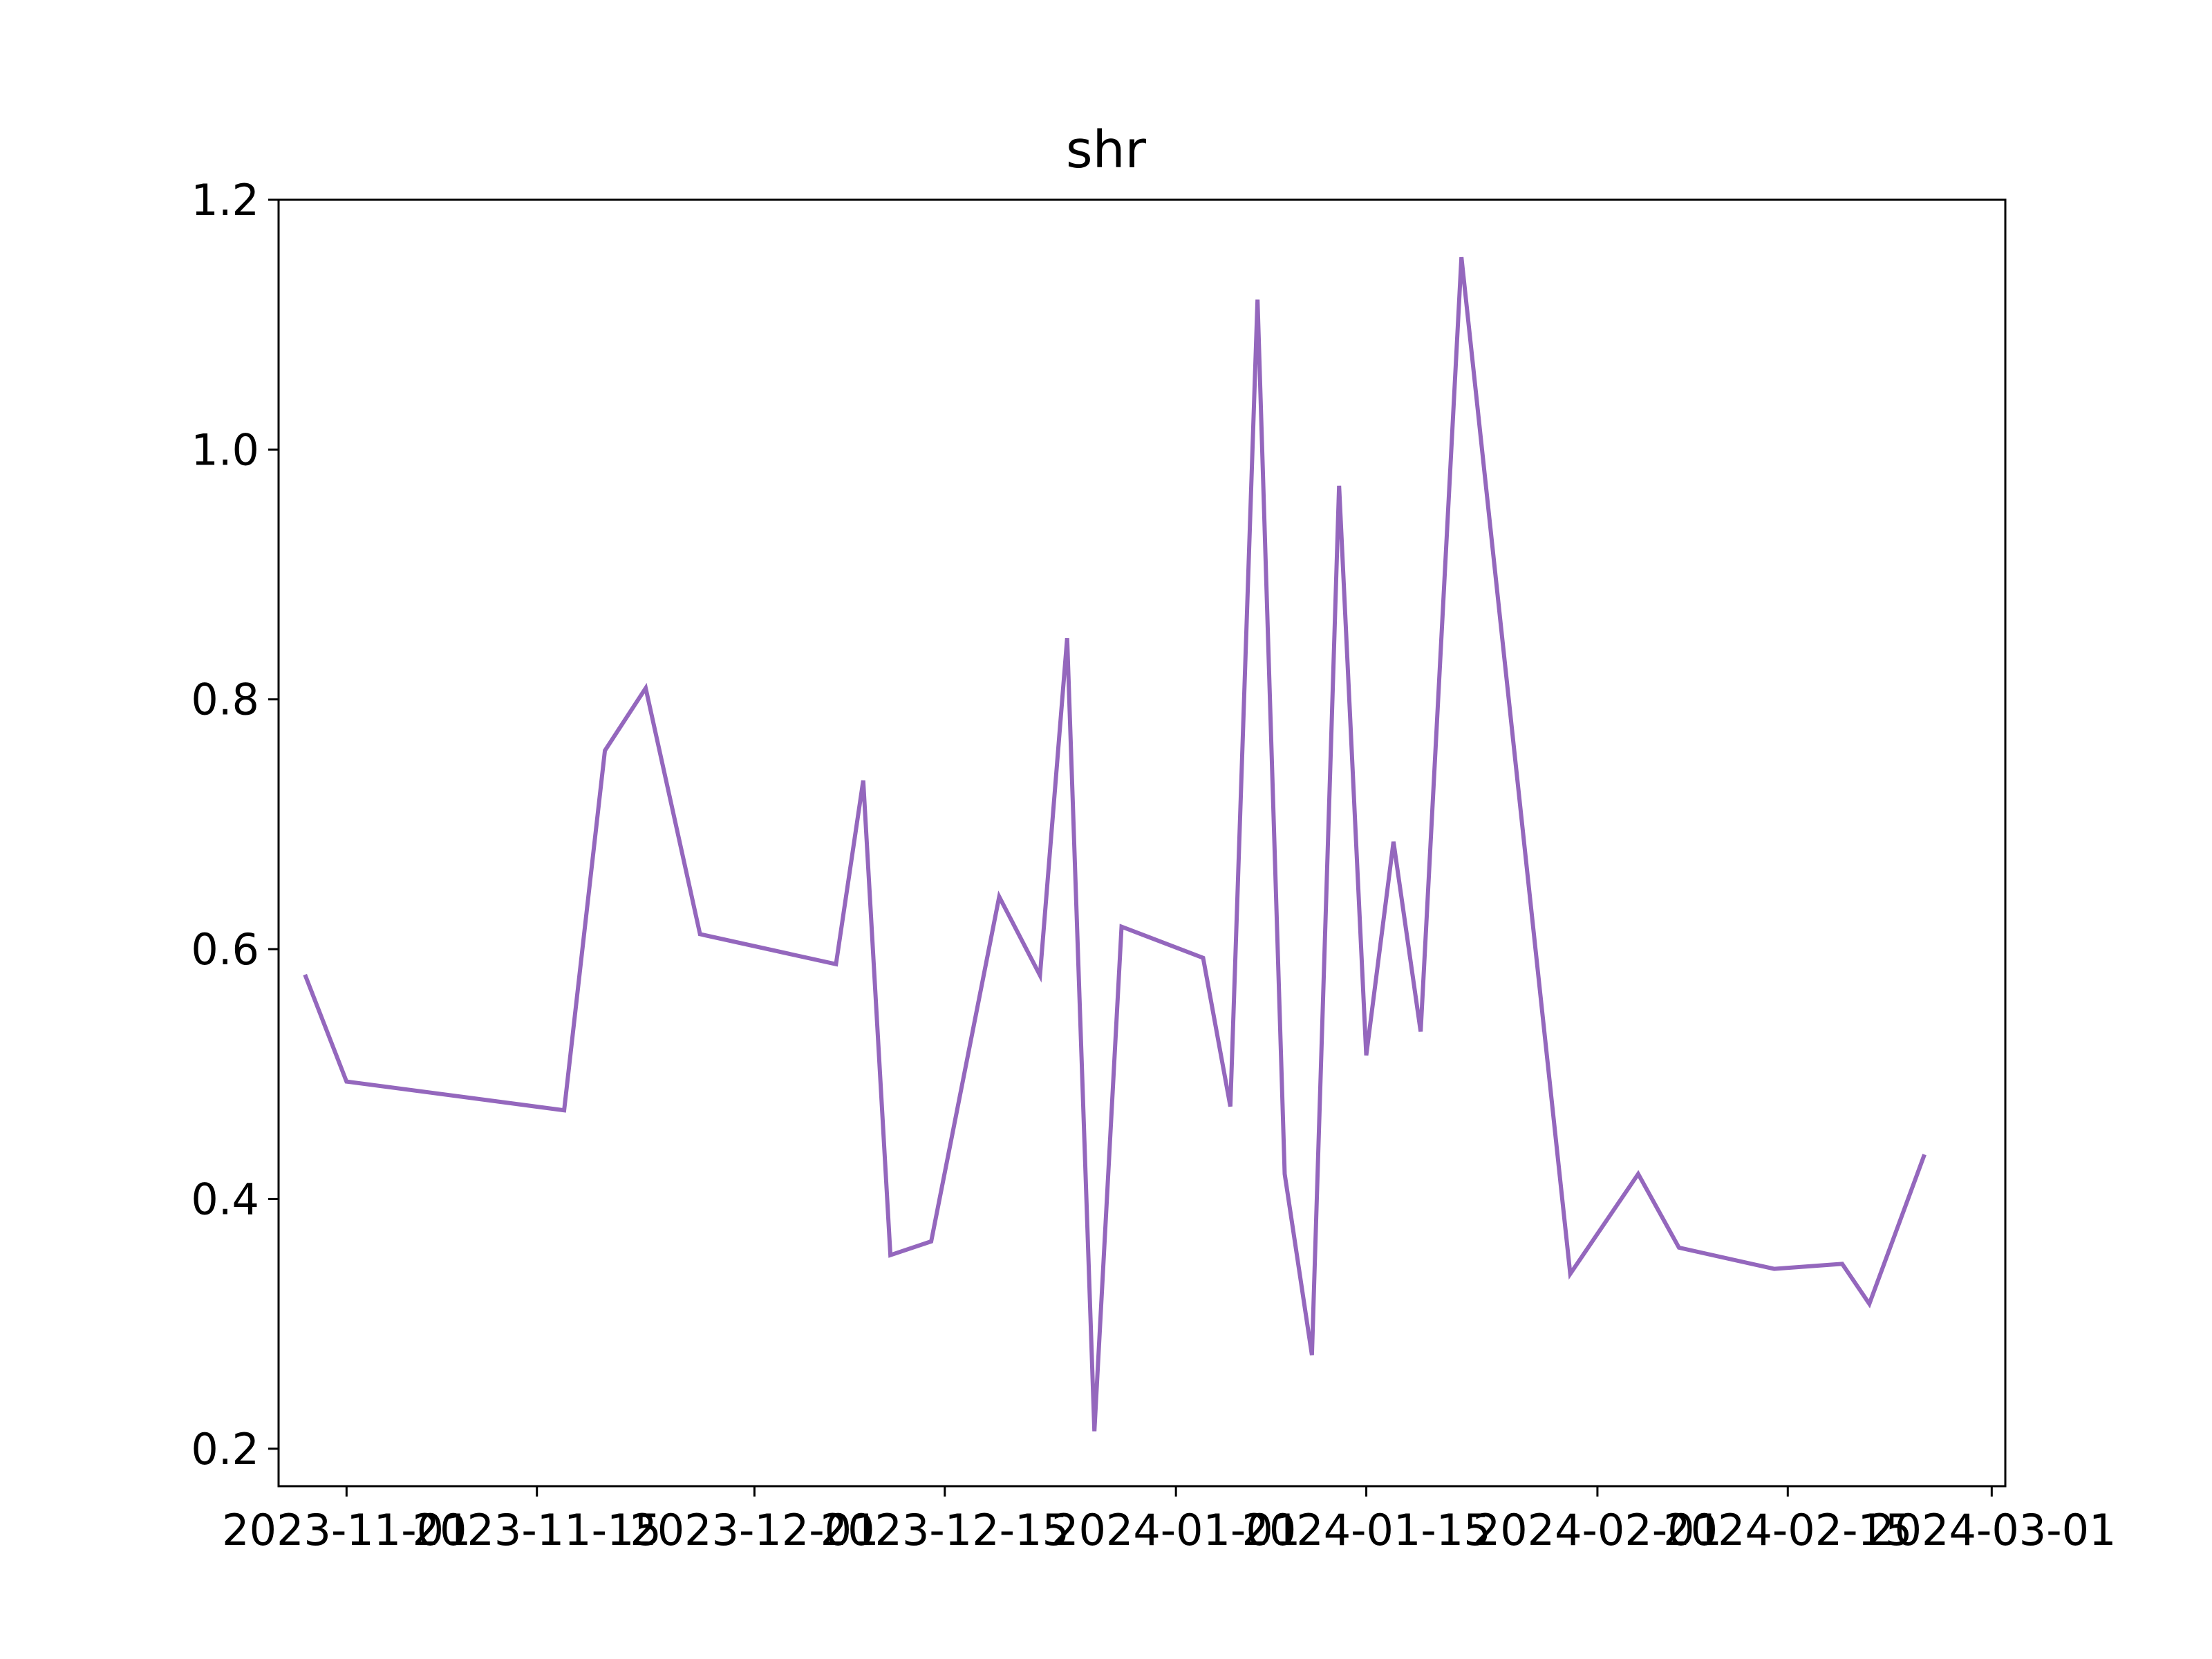  I want to click on y-tick-label: 0.6, so click(225, 950).